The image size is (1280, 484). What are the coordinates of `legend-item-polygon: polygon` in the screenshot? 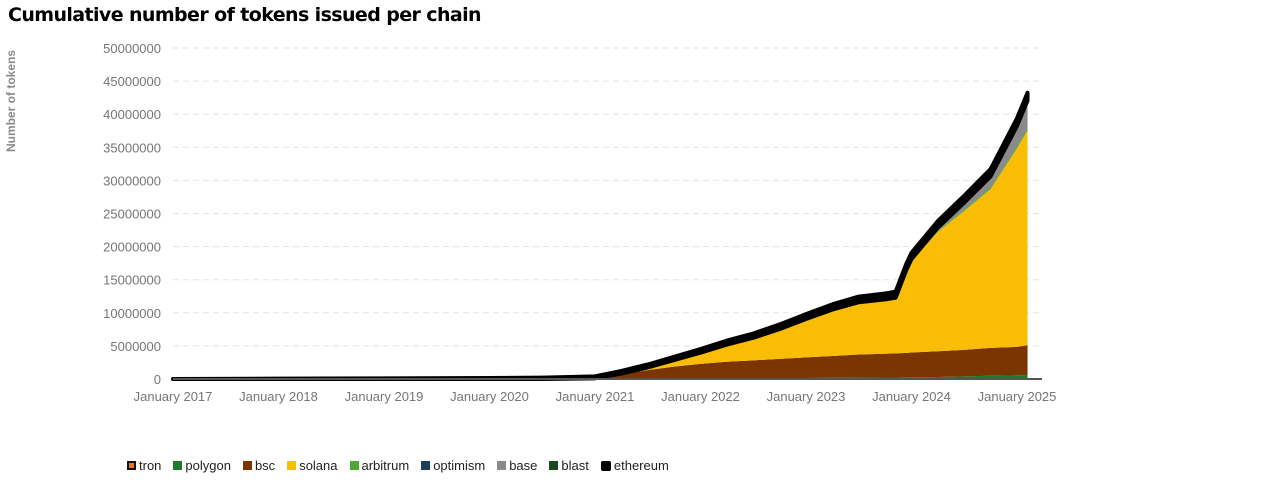 It's located at (202, 465).